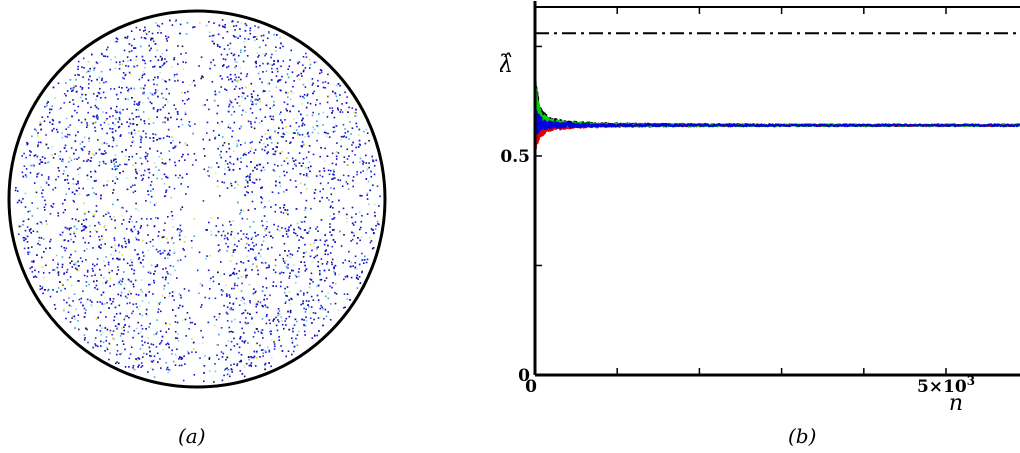 Image resolution: width=1020 pixels, height=453 pixels. What do you see at coordinates (956, 403) in the screenshot?
I see `x-axis-label: n` at bounding box center [956, 403].